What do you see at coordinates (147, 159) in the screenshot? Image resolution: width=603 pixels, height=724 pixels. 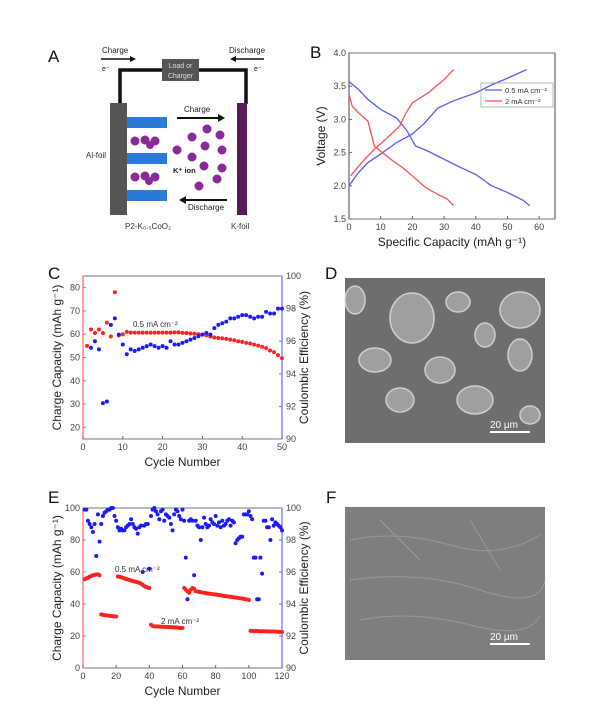 I see `cathode-layers` at bounding box center [147, 159].